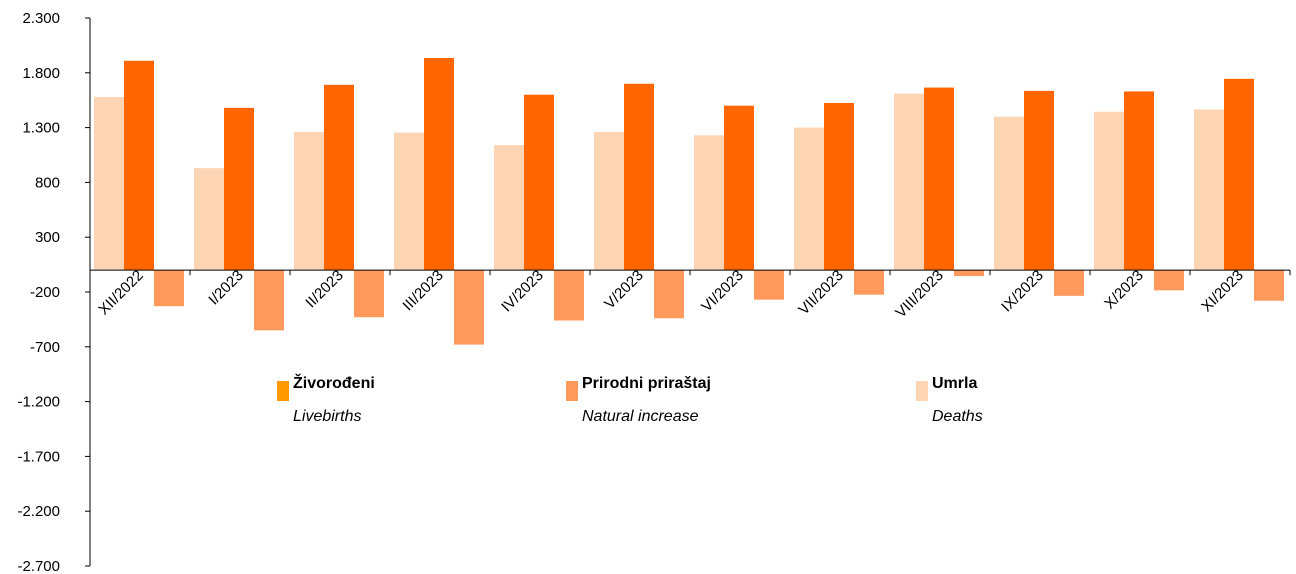 The image size is (1296, 574). I want to click on y-tick-label: 300, so click(47, 237).